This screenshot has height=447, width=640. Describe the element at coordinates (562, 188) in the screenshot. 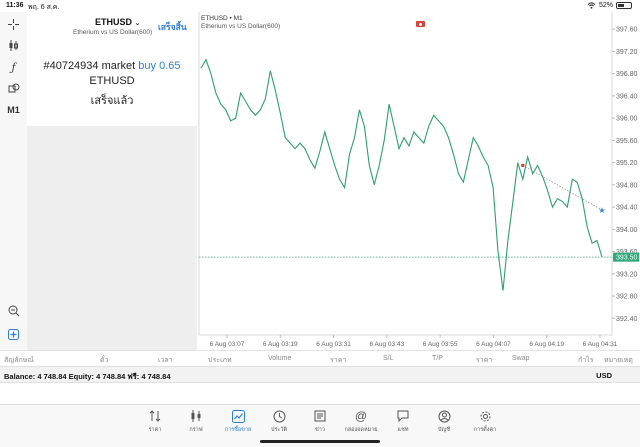

I see `trendline` at that location.